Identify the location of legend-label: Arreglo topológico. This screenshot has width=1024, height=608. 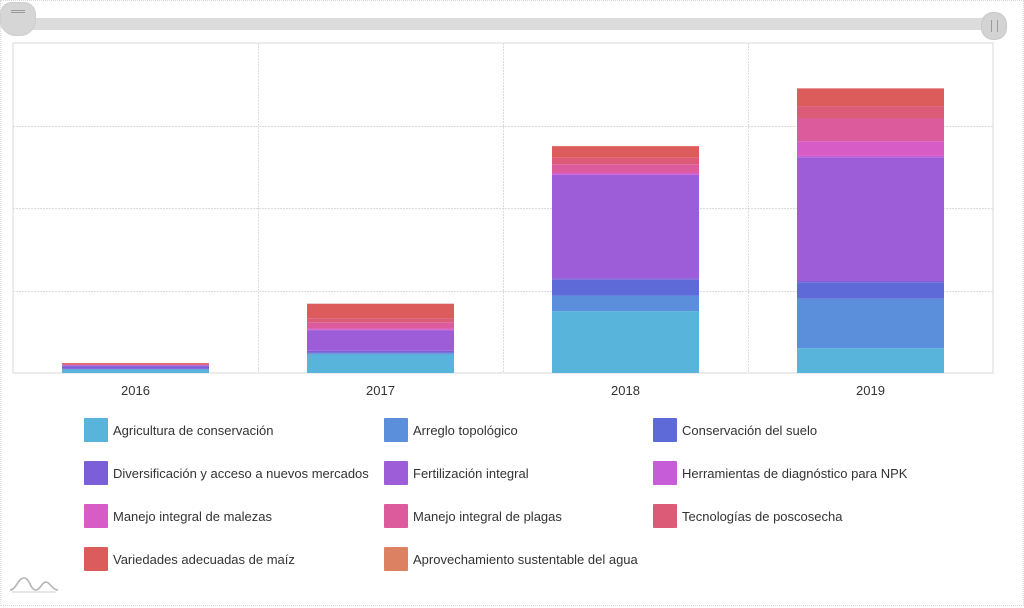
(465, 430).